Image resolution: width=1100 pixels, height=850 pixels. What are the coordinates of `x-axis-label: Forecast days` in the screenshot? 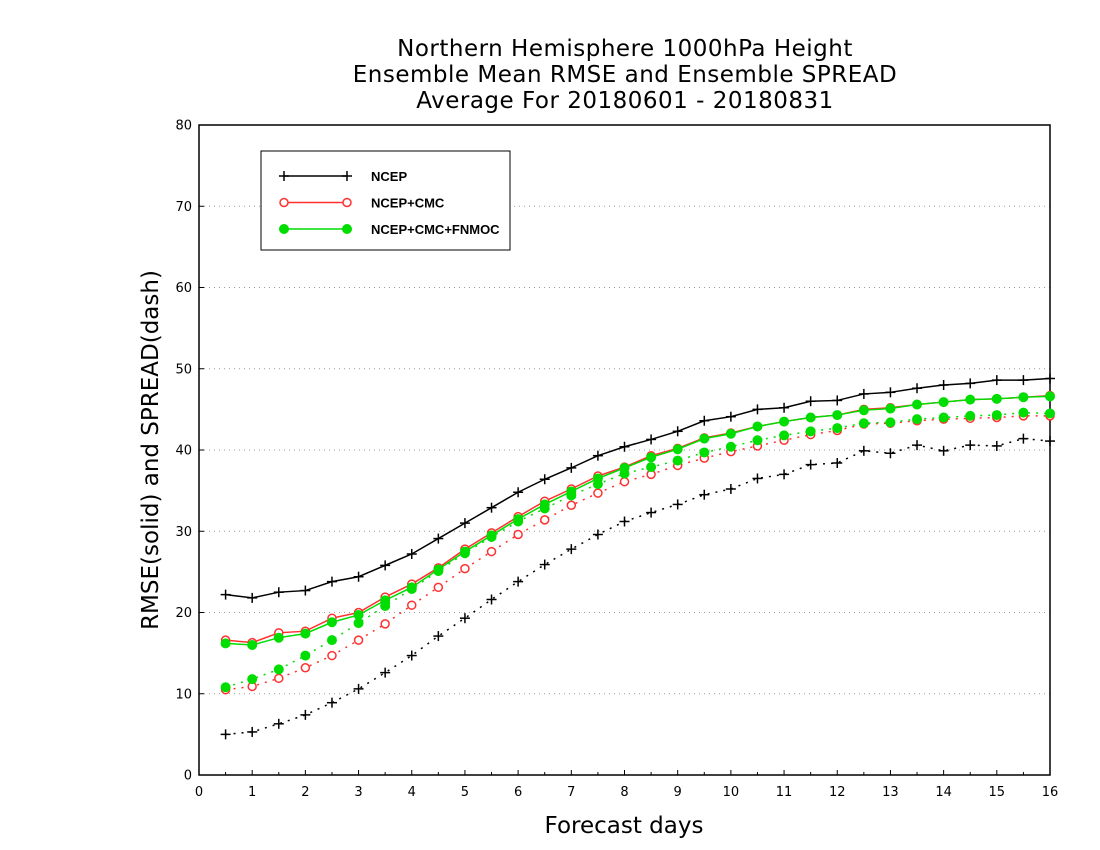 It's located at (624, 826).